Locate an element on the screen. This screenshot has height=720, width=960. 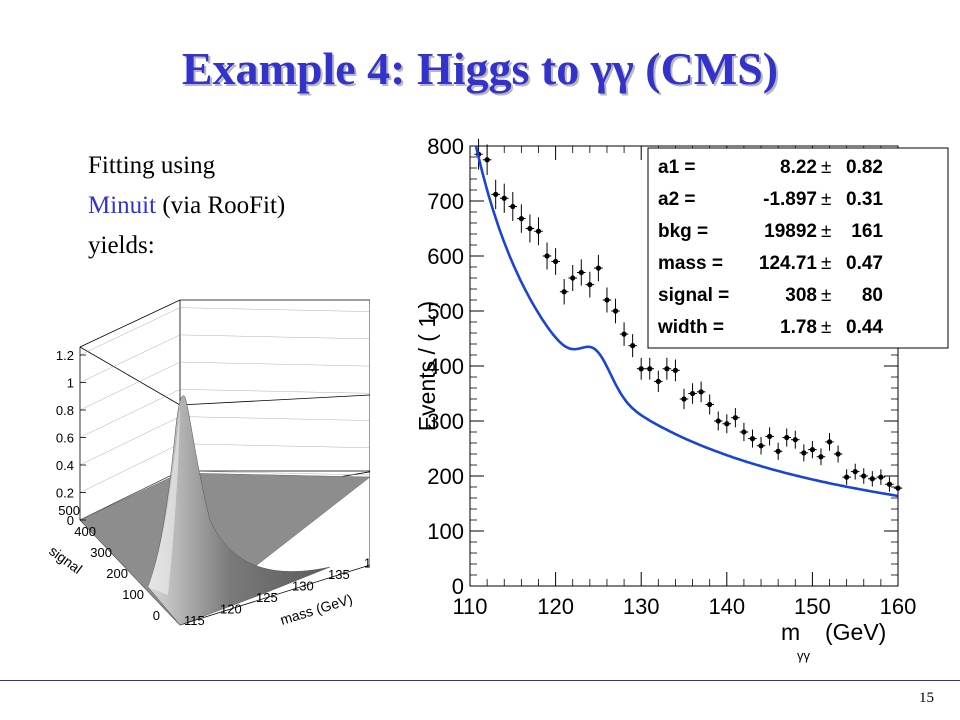
surface-peak is located at coordinates (239, 510).